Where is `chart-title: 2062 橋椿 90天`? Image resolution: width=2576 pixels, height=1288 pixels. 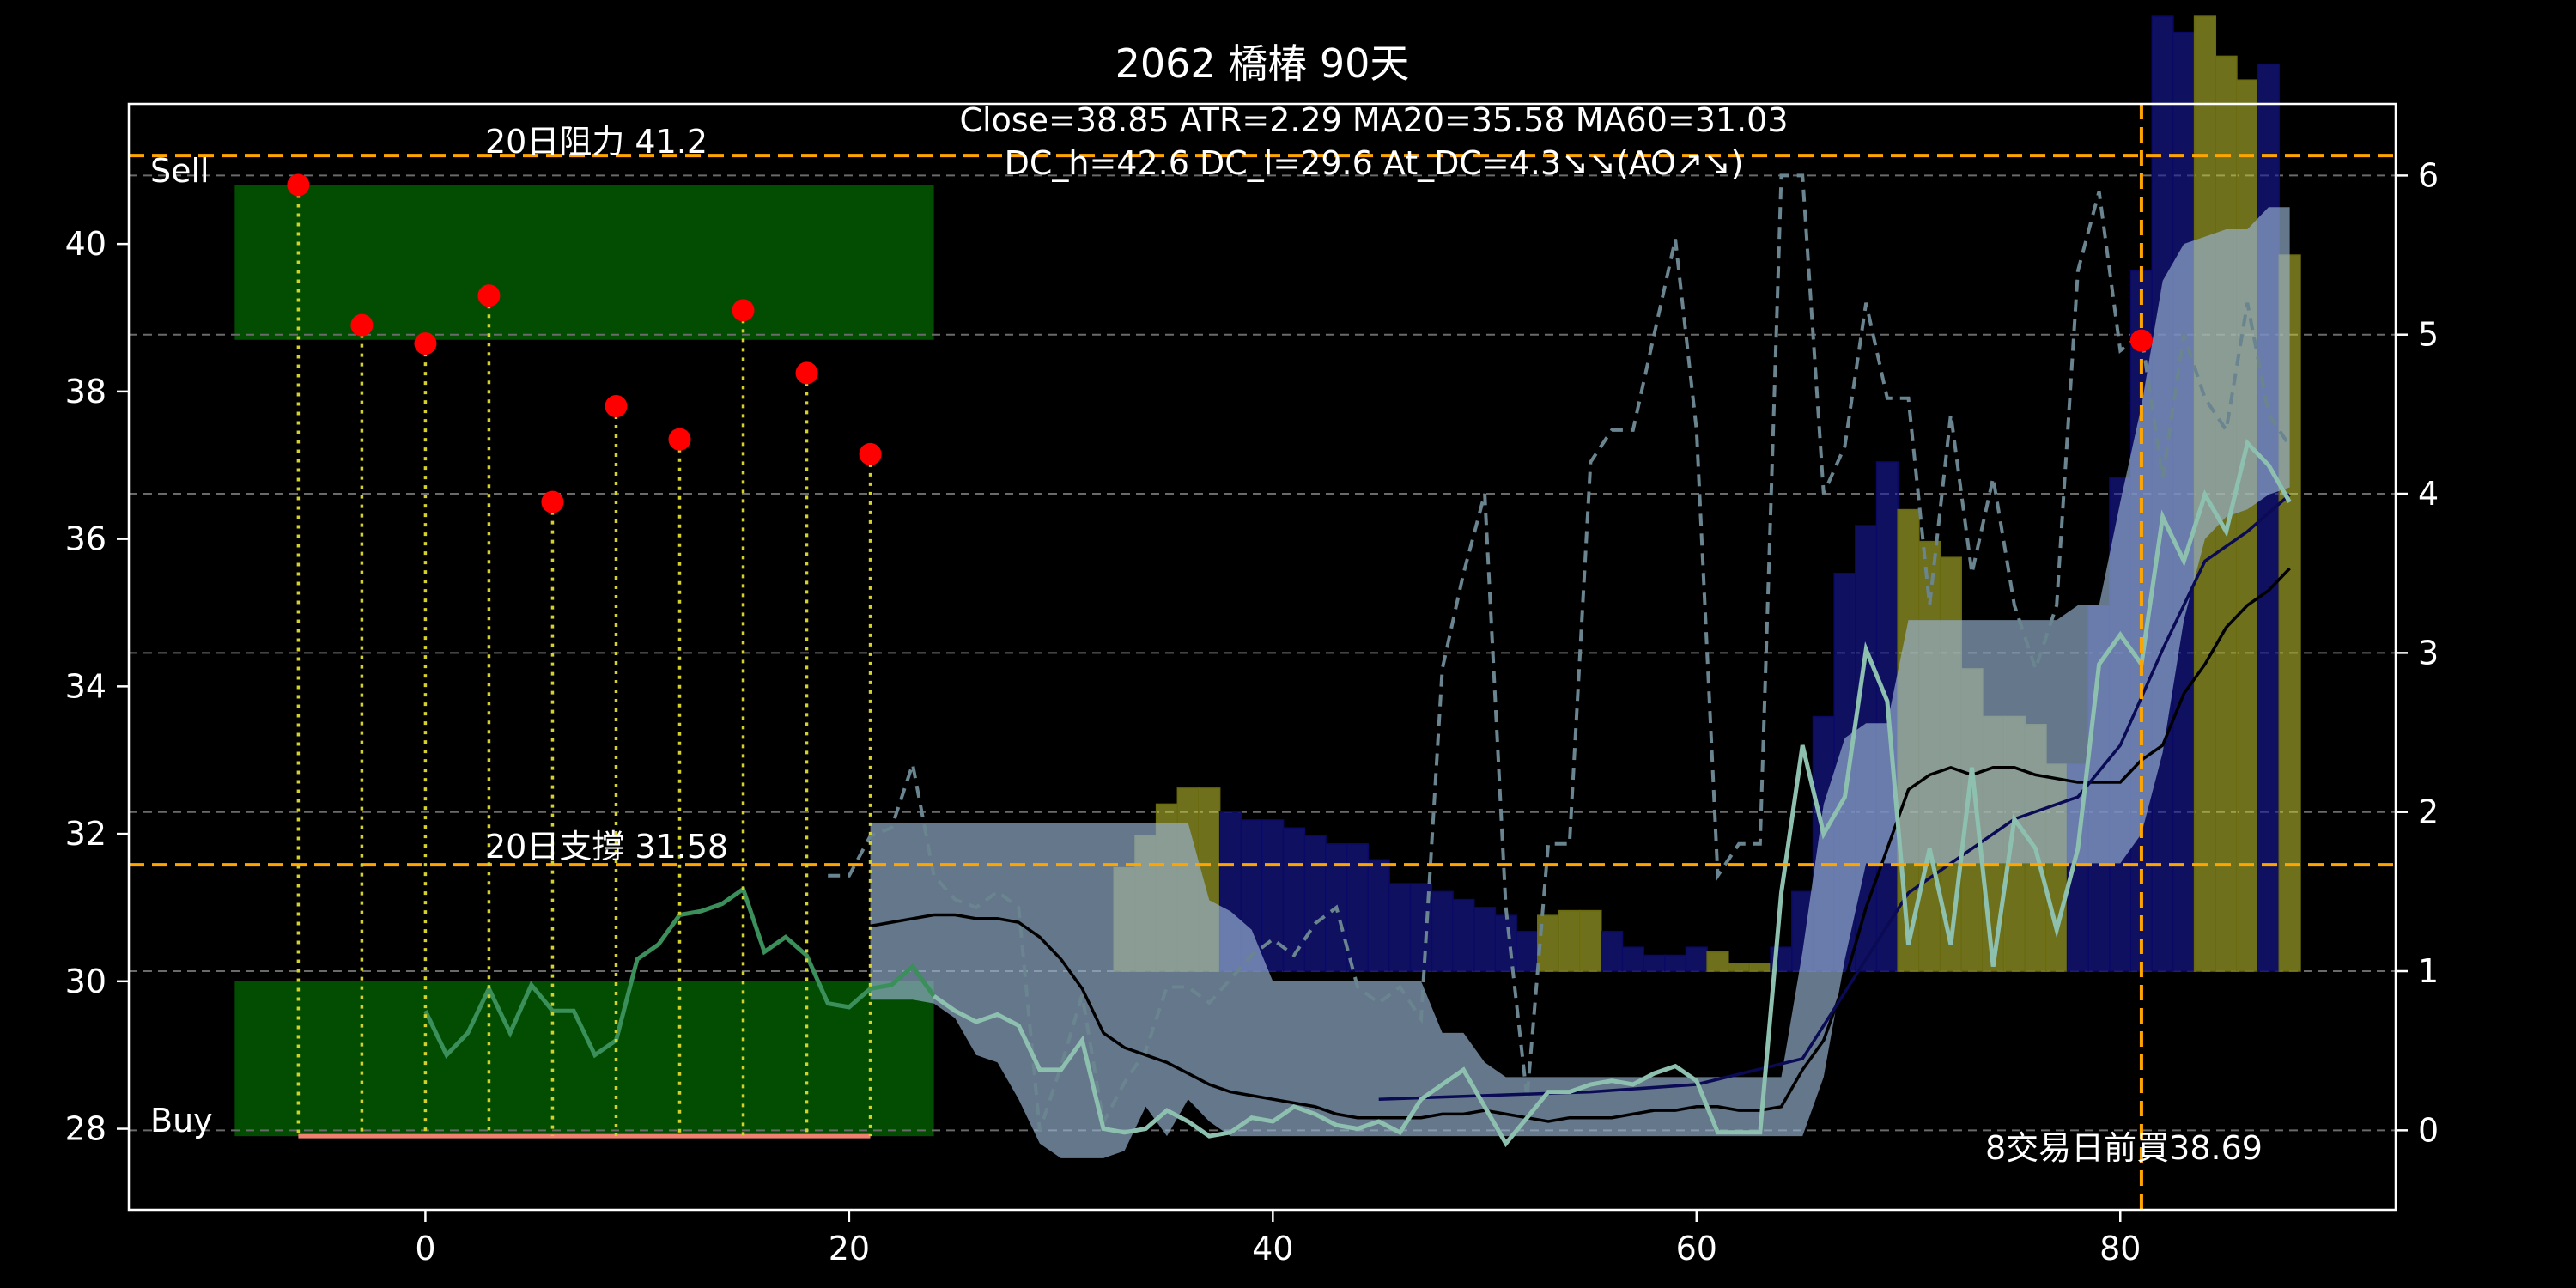
chart-title: 2062 橋椿 90天 is located at coordinates (1262, 64).